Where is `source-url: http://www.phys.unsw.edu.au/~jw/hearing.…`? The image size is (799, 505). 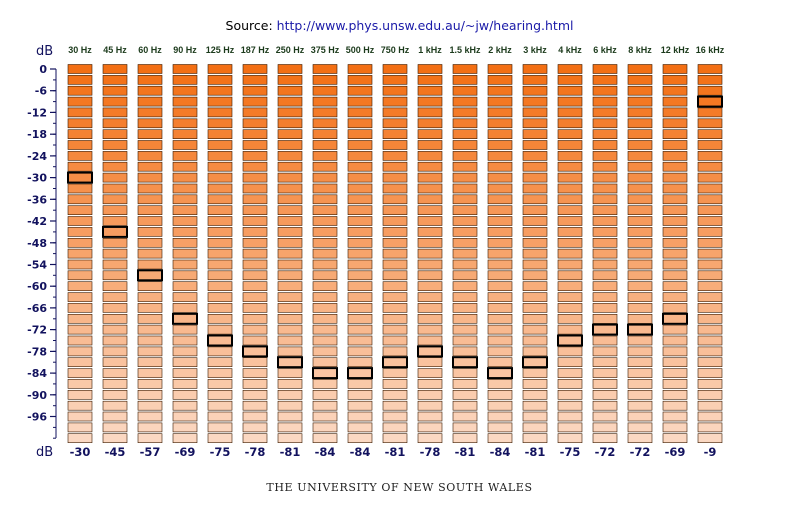 source-url: http://www.phys.unsw.edu.au/~jw/hearing.… is located at coordinates (425, 25).